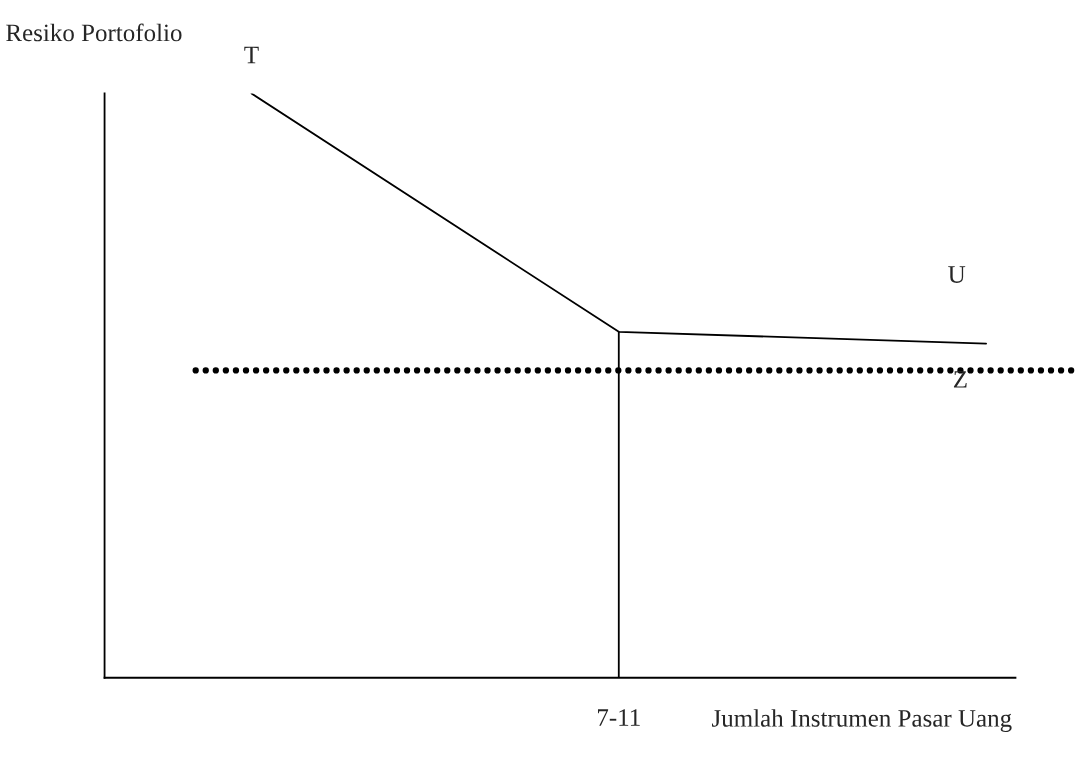  I want to click on text: T, so click(251, 55).